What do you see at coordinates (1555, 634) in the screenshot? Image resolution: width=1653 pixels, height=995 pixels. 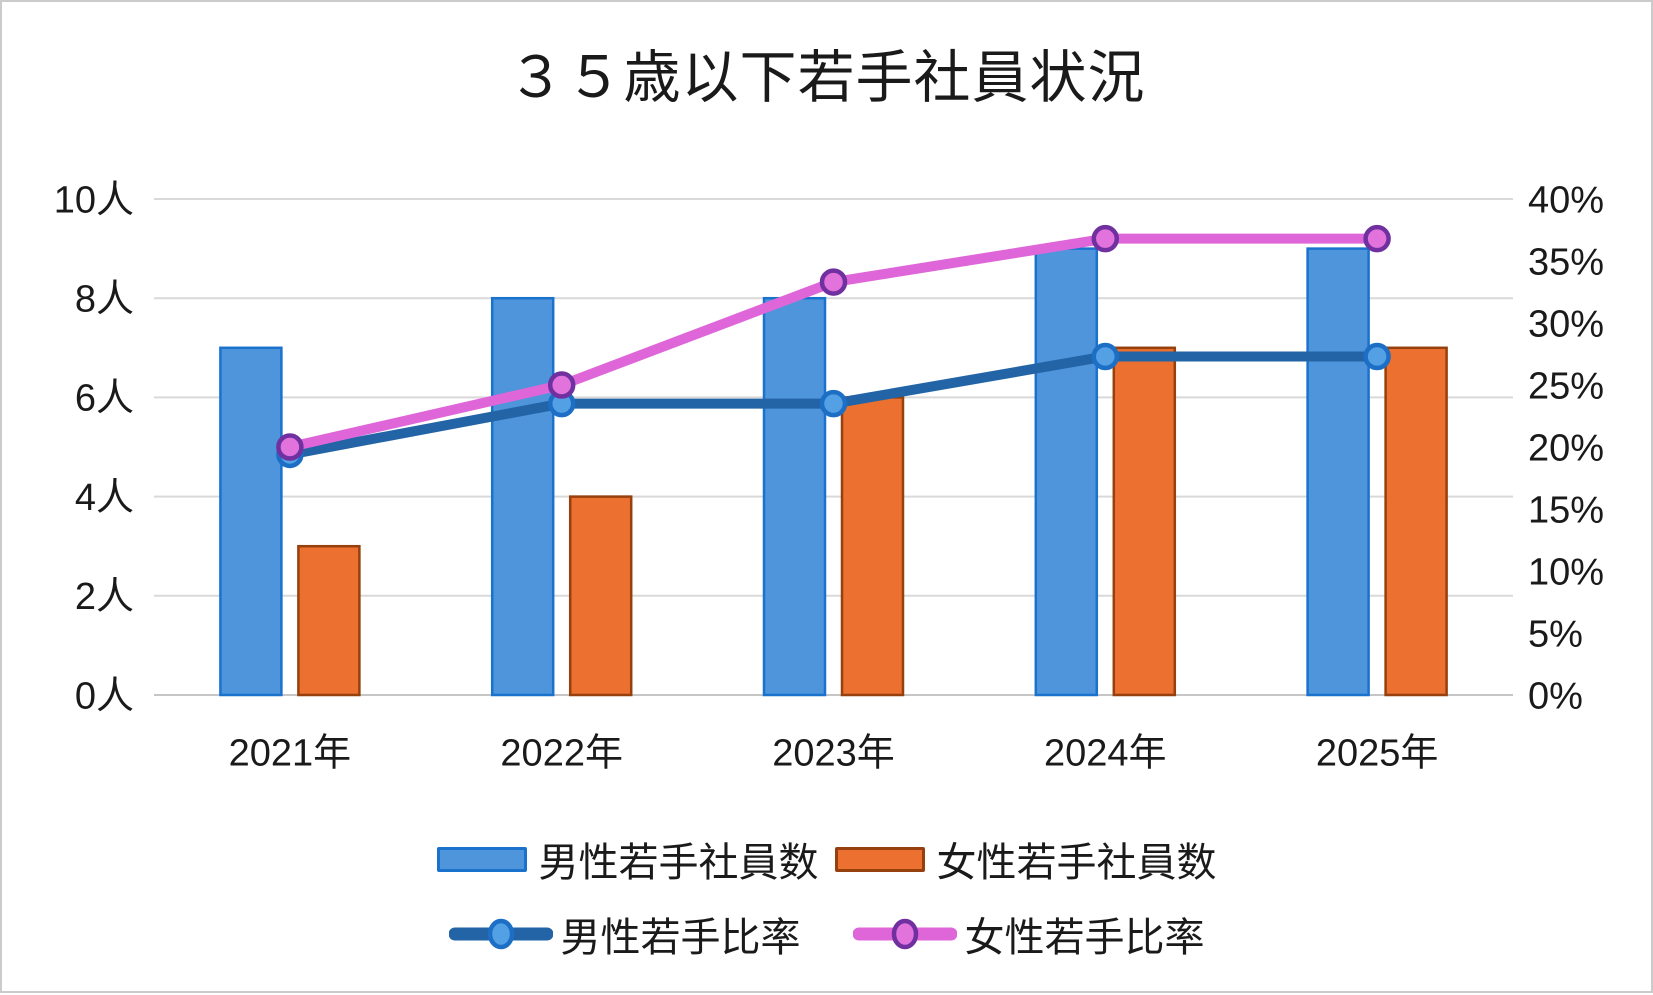 I see `right-axis-tick-label: 5%` at bounding box center [1555, 634].